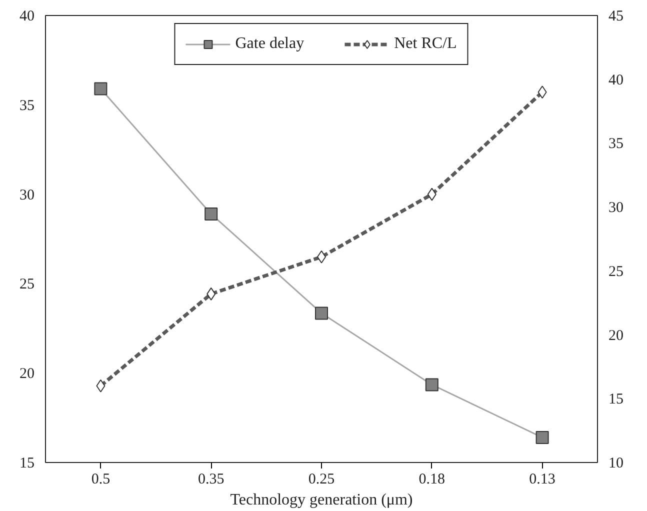 The height and width of the screenshot is (511, 647). Describe the element at coordinates (616, 464) in the screenshot. I see `y2-tick-label: 10` at that location.